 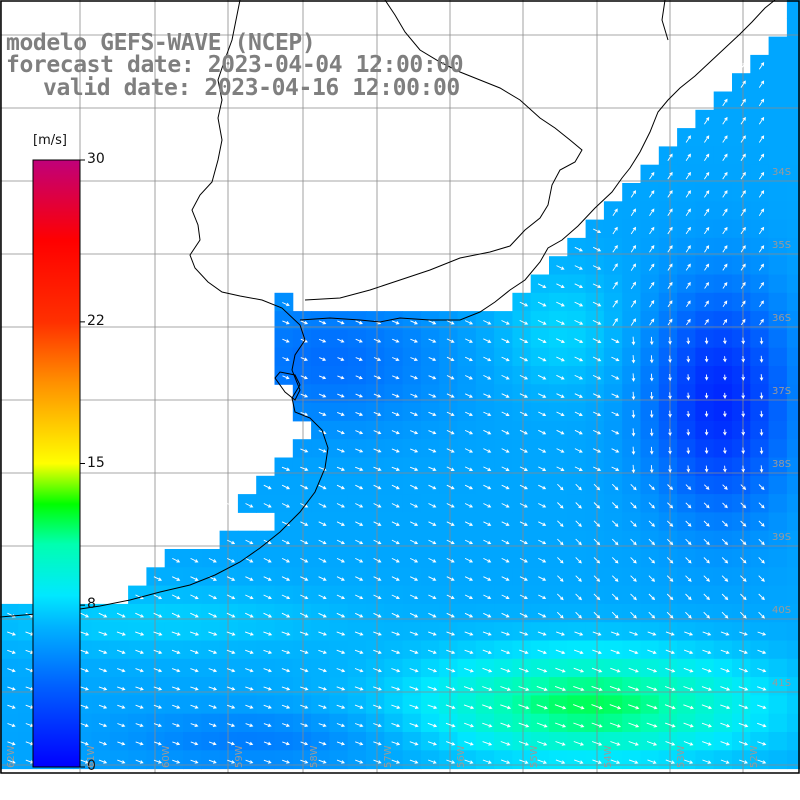 What do you see at coordinates (314, 756) in the screenshot?
I see `longitude-label: 58W` at bounding box center [314, 756].